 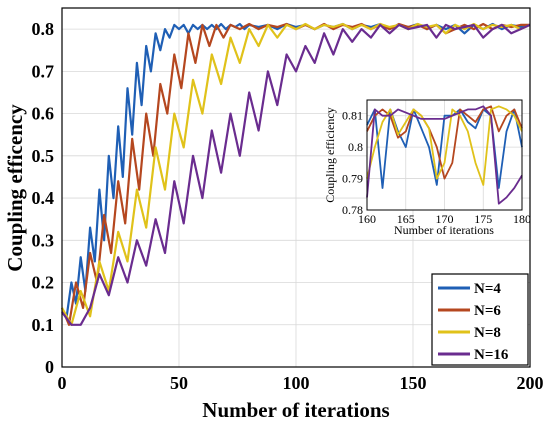 What do you see at coordinates (296, 383) in the screenshot?
I see `main-x-tick-label: 100` at bounding box center [296, 383].